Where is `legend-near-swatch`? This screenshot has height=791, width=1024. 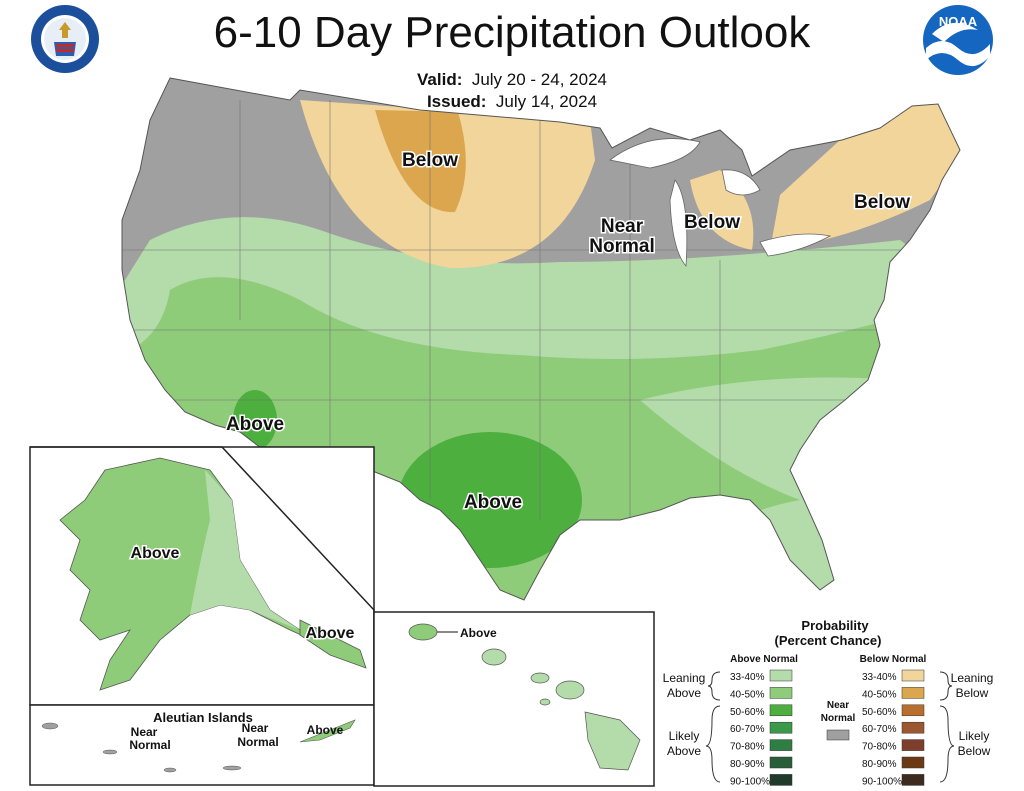
legend-near-swatch is located at coordinates (838, 735).